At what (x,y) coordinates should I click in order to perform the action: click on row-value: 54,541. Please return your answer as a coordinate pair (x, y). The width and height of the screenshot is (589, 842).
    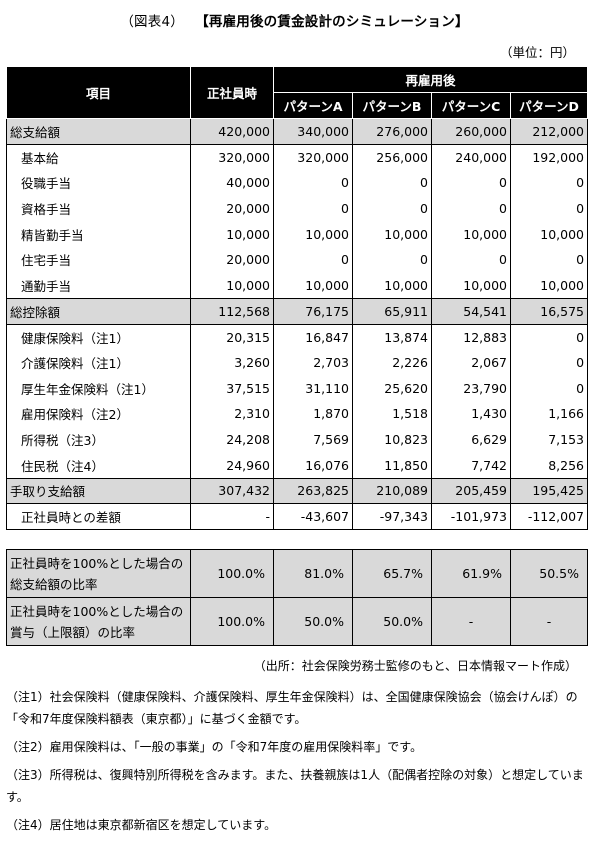
    Looking at the image, I should click on (471, 311).